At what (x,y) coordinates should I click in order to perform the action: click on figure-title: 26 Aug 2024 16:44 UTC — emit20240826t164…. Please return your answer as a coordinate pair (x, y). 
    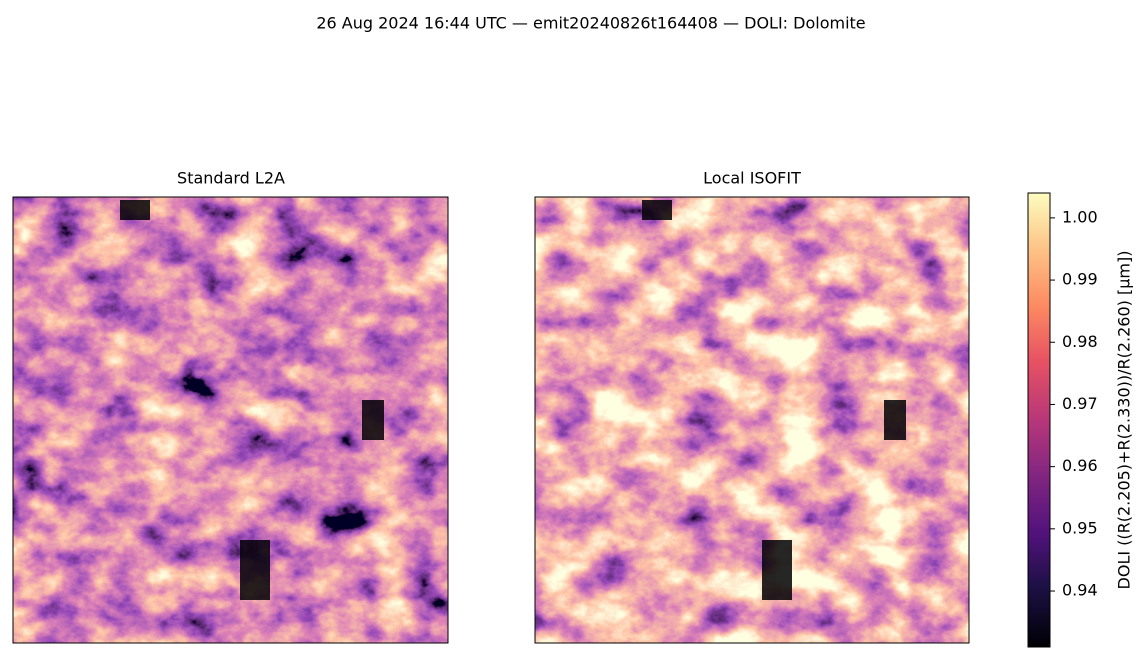
    Looking at the image, I should click on (590, 23).